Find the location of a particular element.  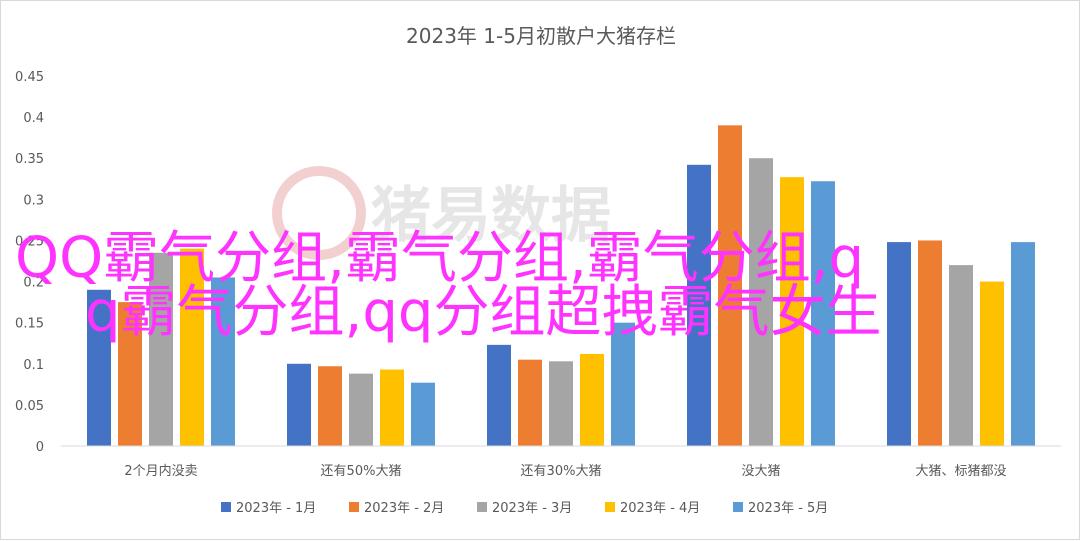

legend-label: 2023年 - 5月 is located at coordinates (788, 508).